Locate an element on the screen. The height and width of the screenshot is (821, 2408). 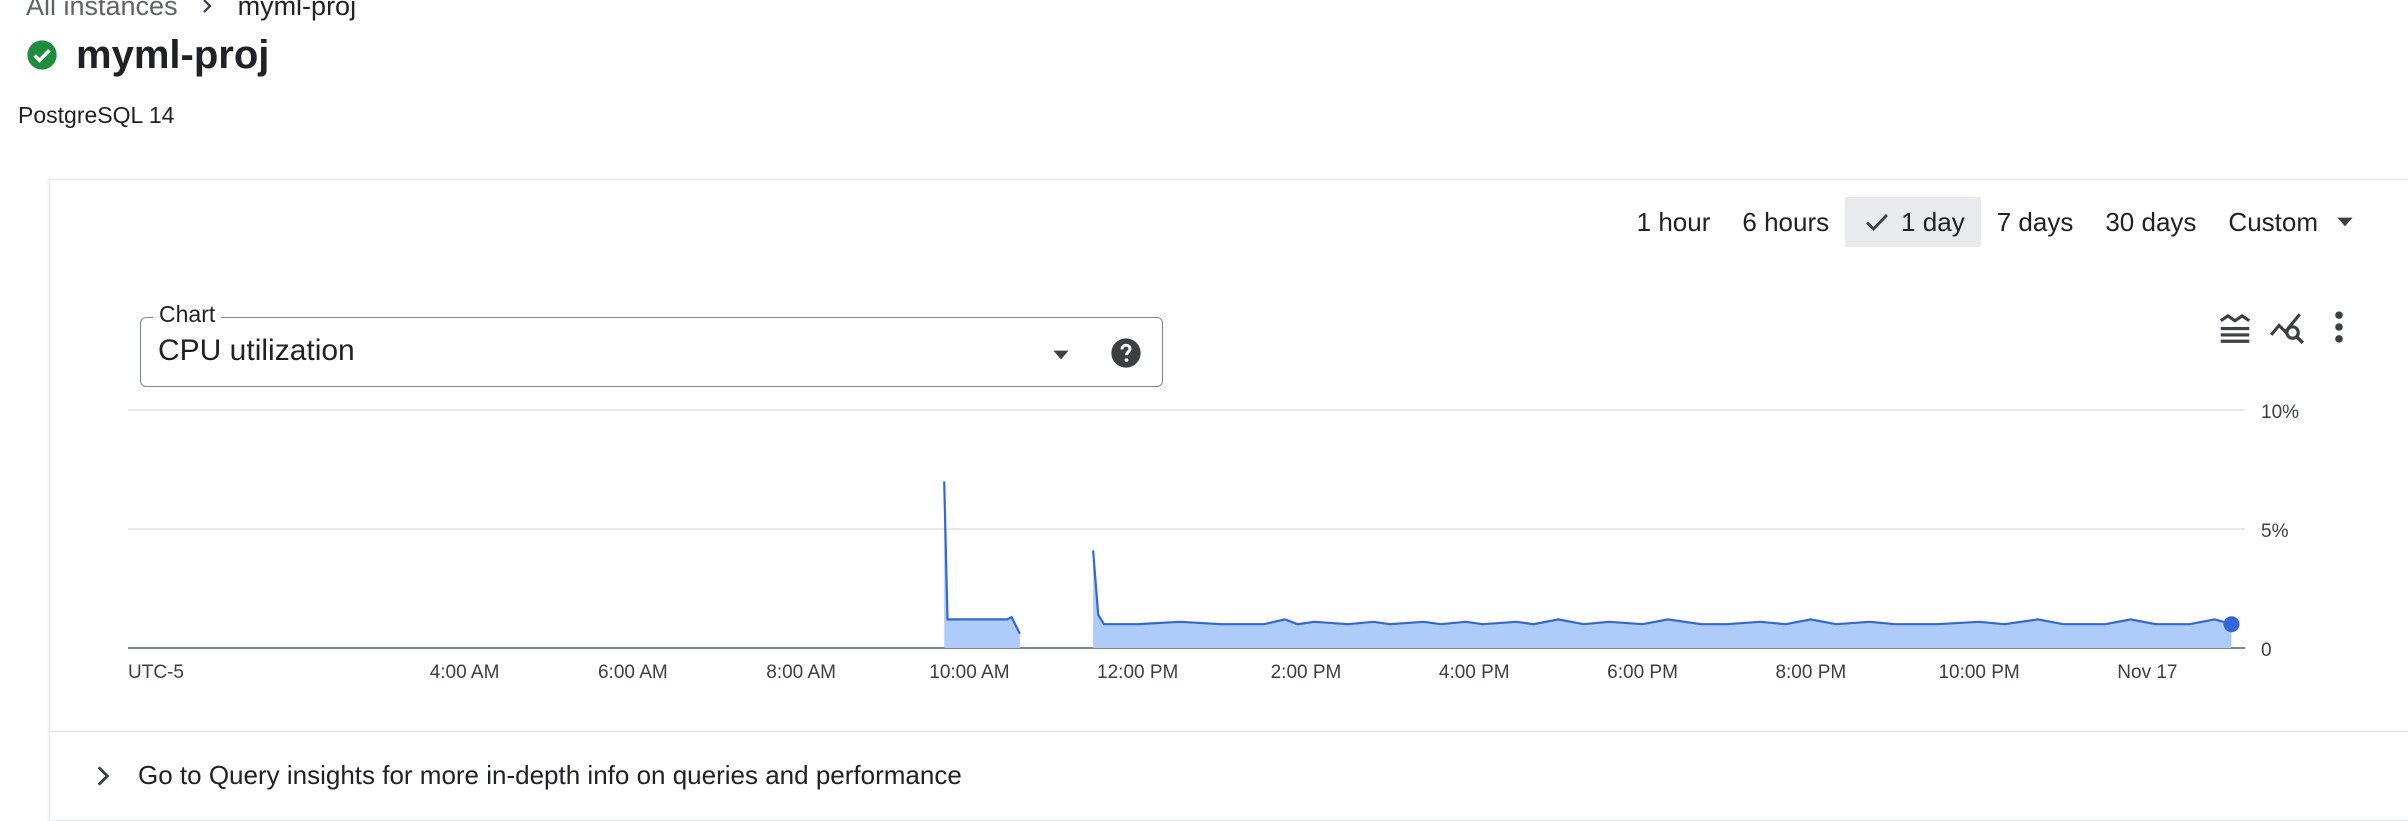
range-1-hour: 1 hour is located at coordinates (1674, 222).